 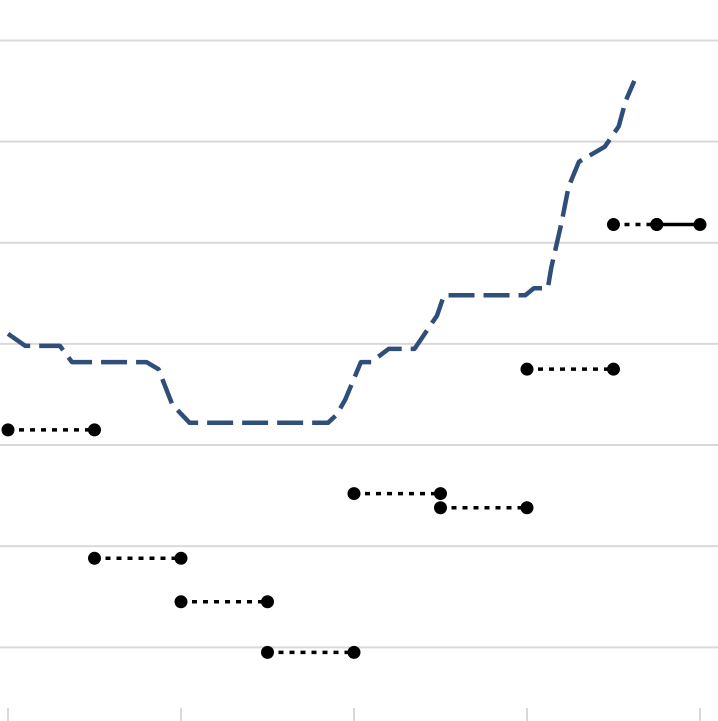 I want to click on x-axis, so click(x=354, y=714).